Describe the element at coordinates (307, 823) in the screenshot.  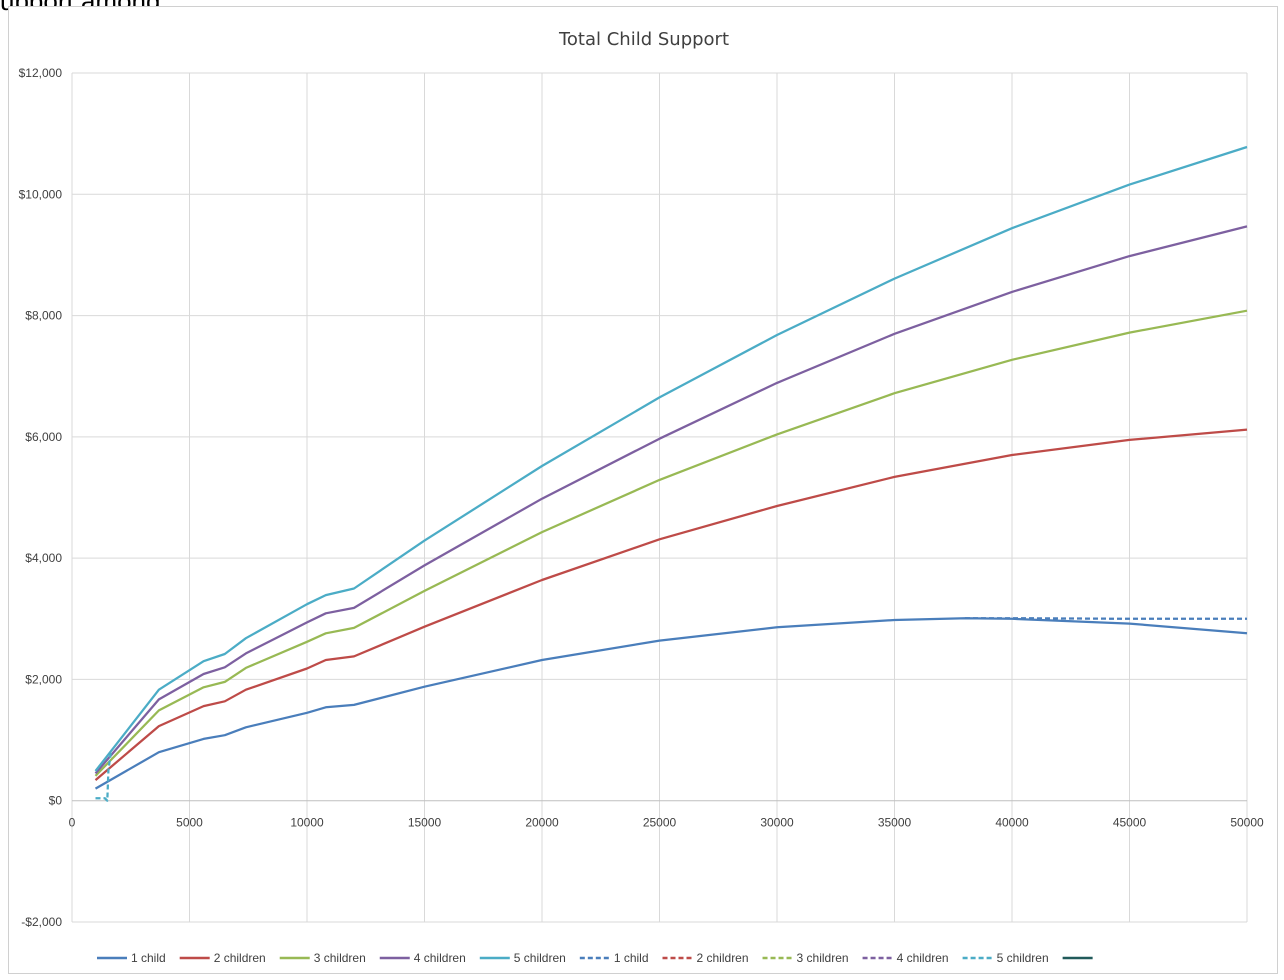
I see `x-tick-label: 10000` at that location.